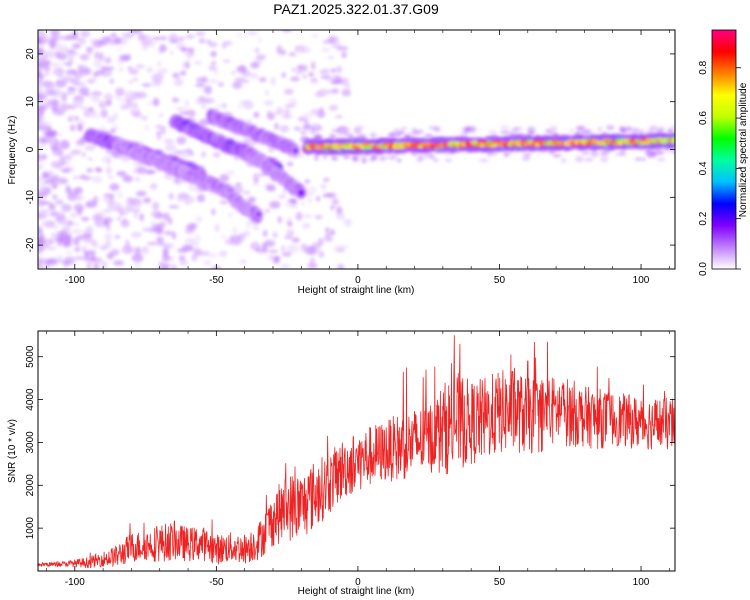  I want to click on y-tick-label: -10, so click(30, 197).